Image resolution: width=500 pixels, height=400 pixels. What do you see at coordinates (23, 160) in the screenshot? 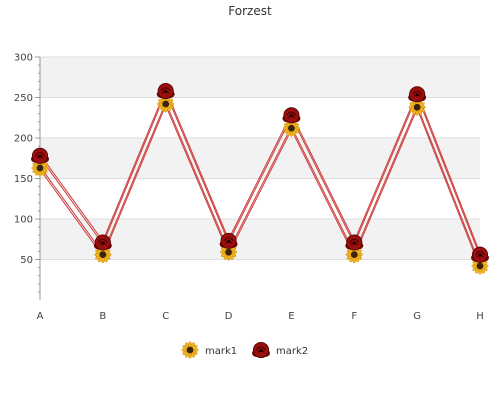
I see `y-axis-ticks: 50 100 150 200 250 300` at bounding box center [23, 160].